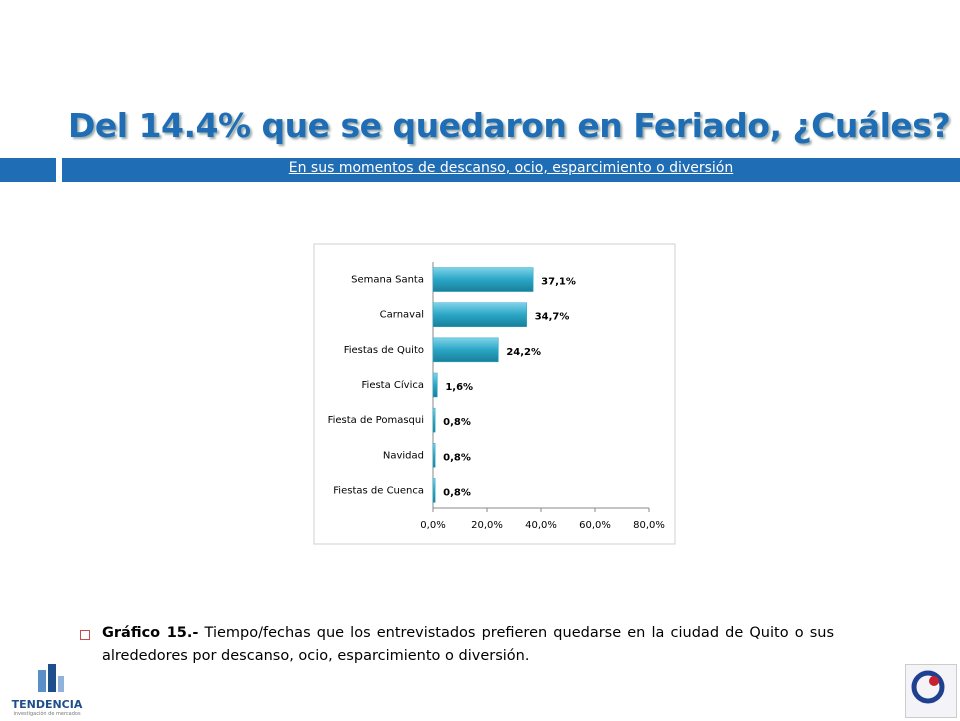 Image resolution: width=960 pixels, height=721 pixels. What do you see at coordinates (558, 282) in the screenshot?
I see `value-label: 37,1%` at bounding box center [558, 282].